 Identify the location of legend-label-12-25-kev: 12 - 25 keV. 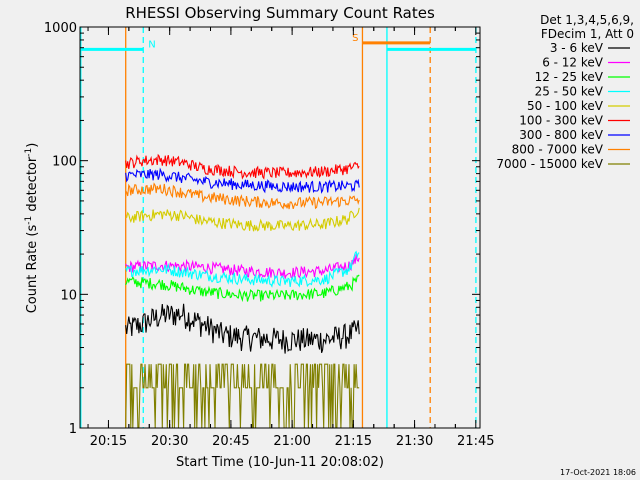
(569, 77).